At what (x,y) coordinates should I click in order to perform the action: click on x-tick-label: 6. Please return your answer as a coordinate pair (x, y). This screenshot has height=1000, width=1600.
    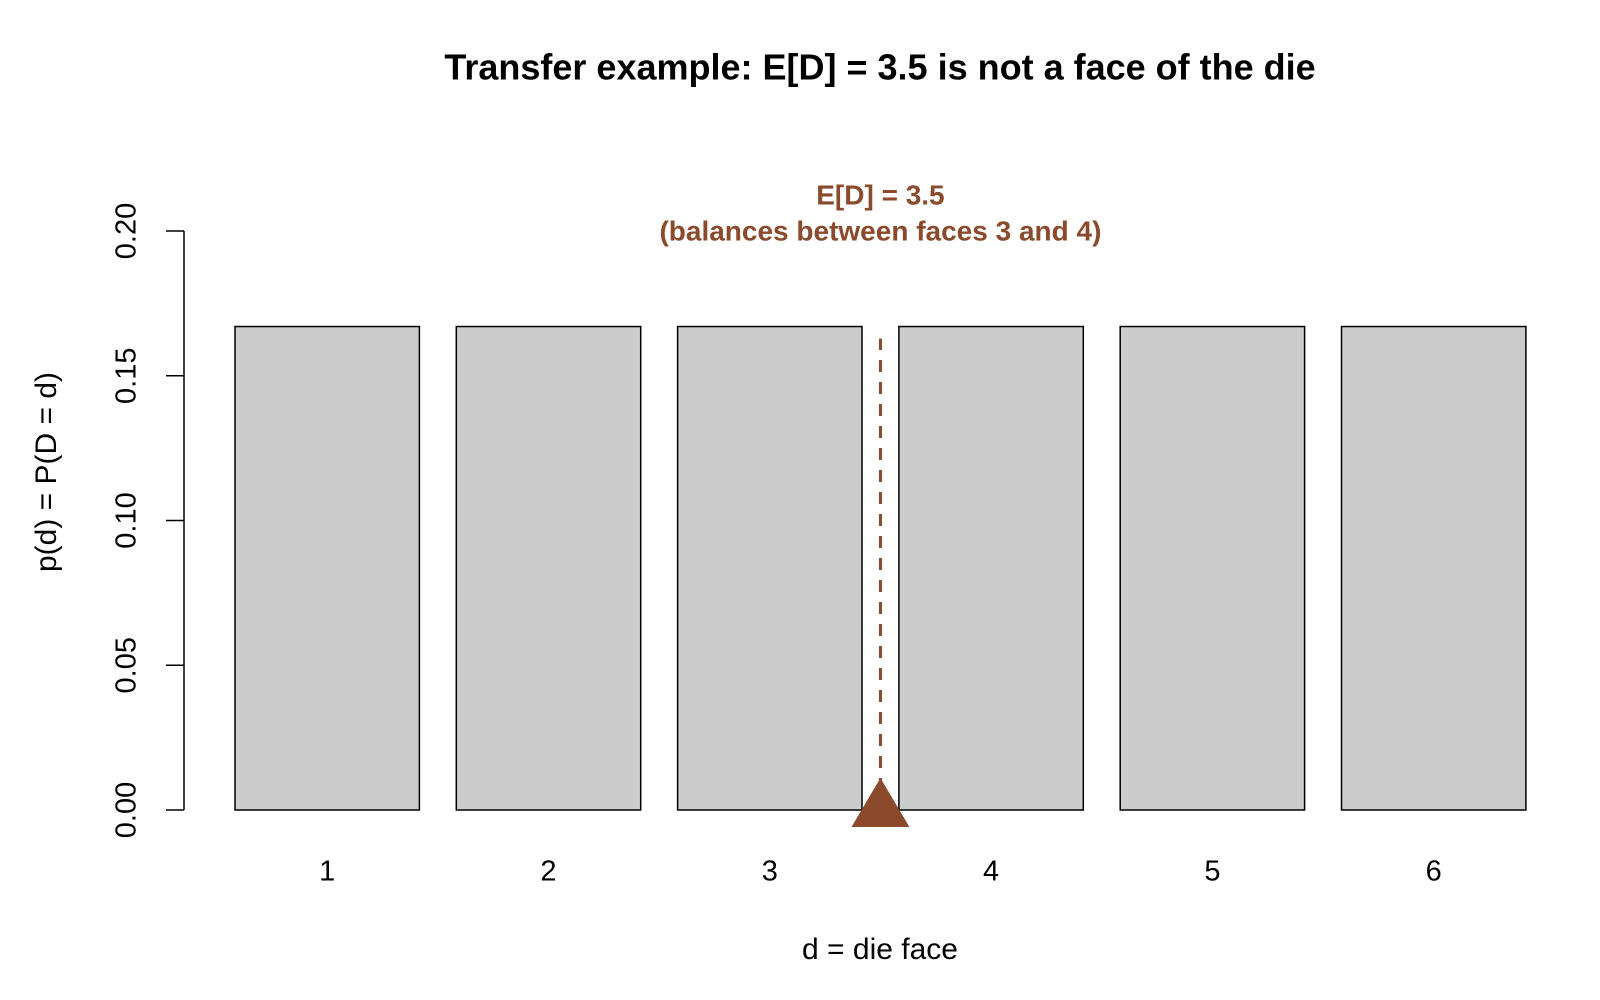
    Looking at the image, I should click on (1434, 872).